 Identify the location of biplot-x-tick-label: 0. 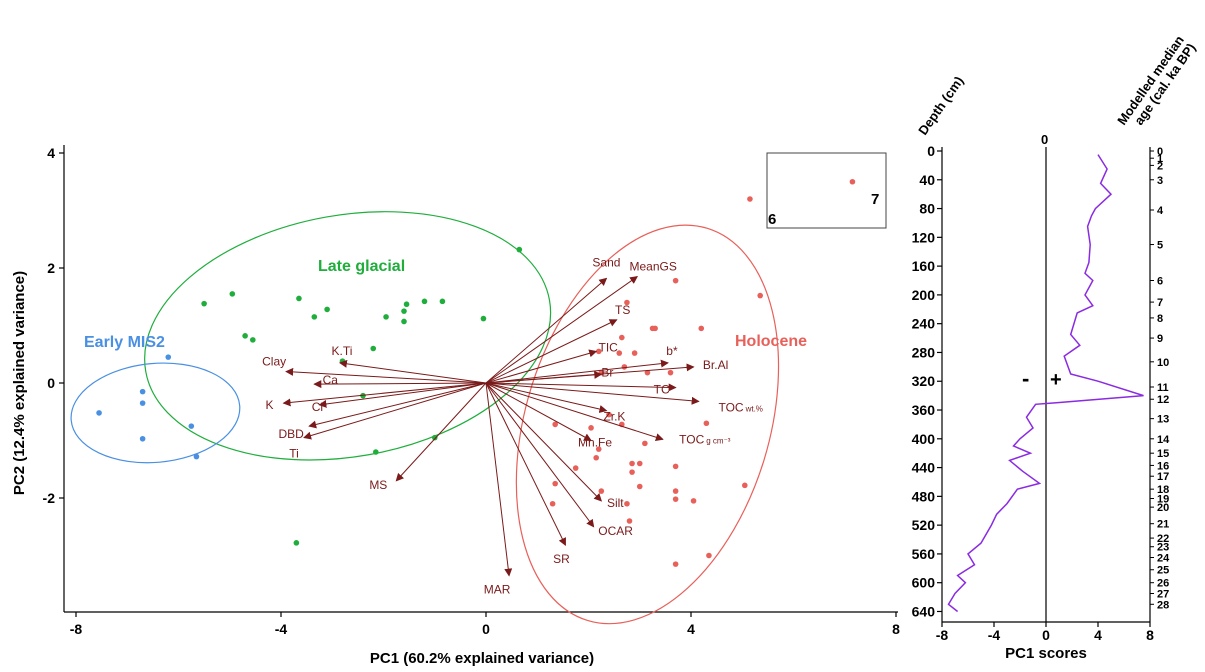
(486, 629).